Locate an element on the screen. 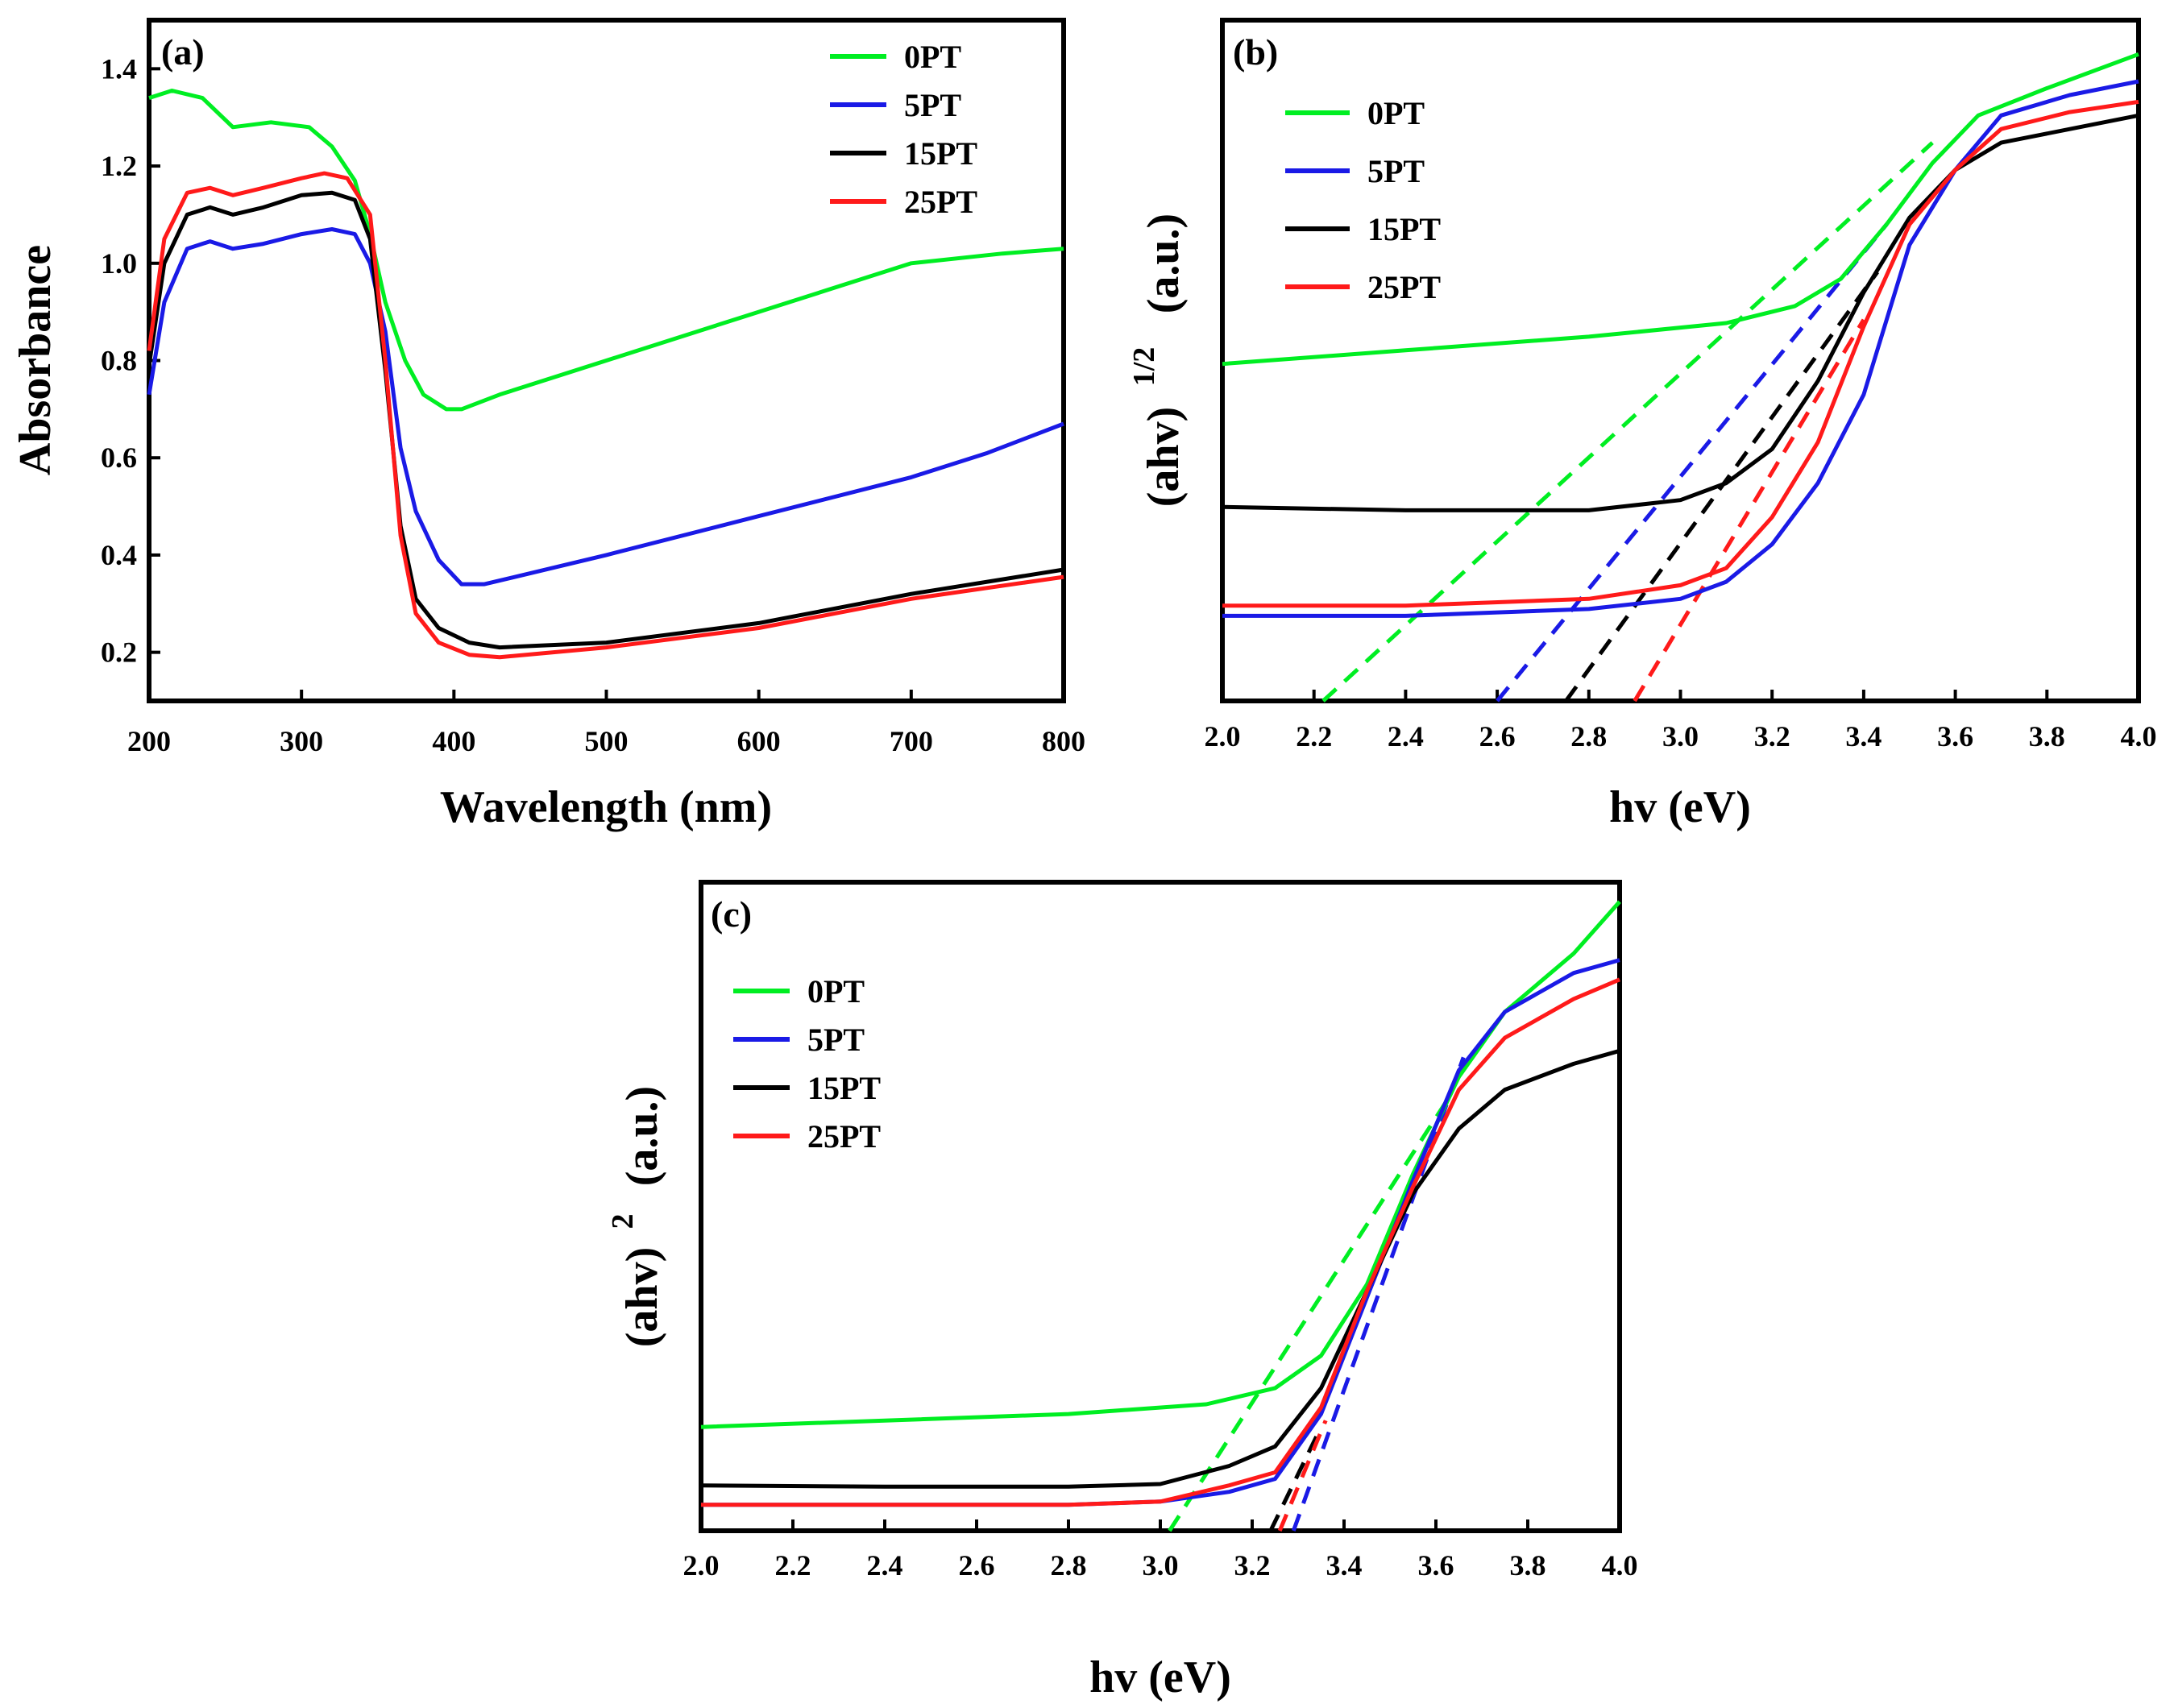 This screenshot has height=1708, width=2174. panel-a-xticks: 200 300 400 500 600 700 800 is located at coordinates (606, 724).